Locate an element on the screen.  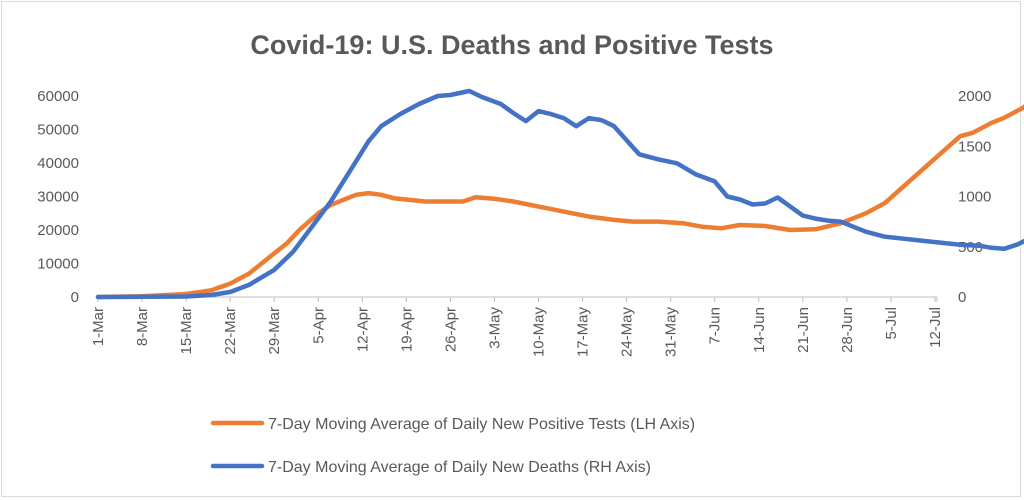
y-left-tick-label: 20000 is located at coordinates (58, 230).